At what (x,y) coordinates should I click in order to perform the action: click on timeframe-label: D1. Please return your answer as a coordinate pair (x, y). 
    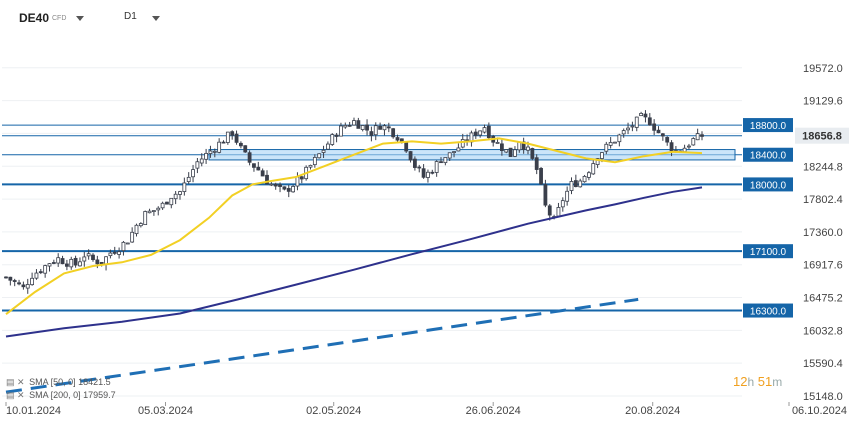
    Looking at the image, I should click on (130, 16).